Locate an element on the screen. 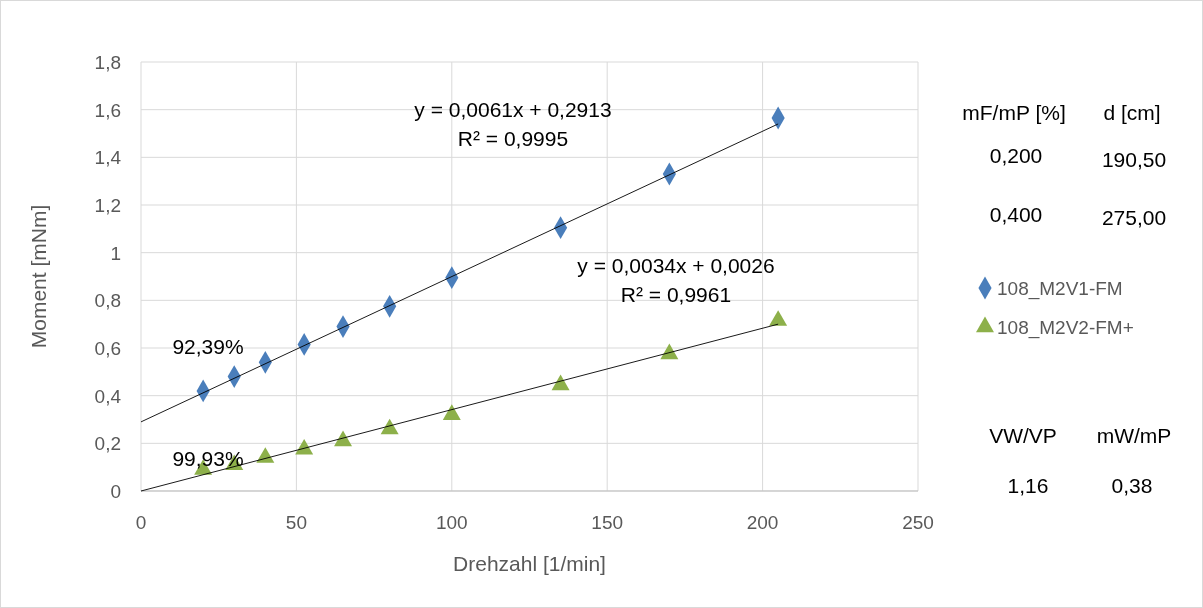 The width and height of the screenshot is (1203, 608). text: 0,200 is located at coordinates (1016, 155).